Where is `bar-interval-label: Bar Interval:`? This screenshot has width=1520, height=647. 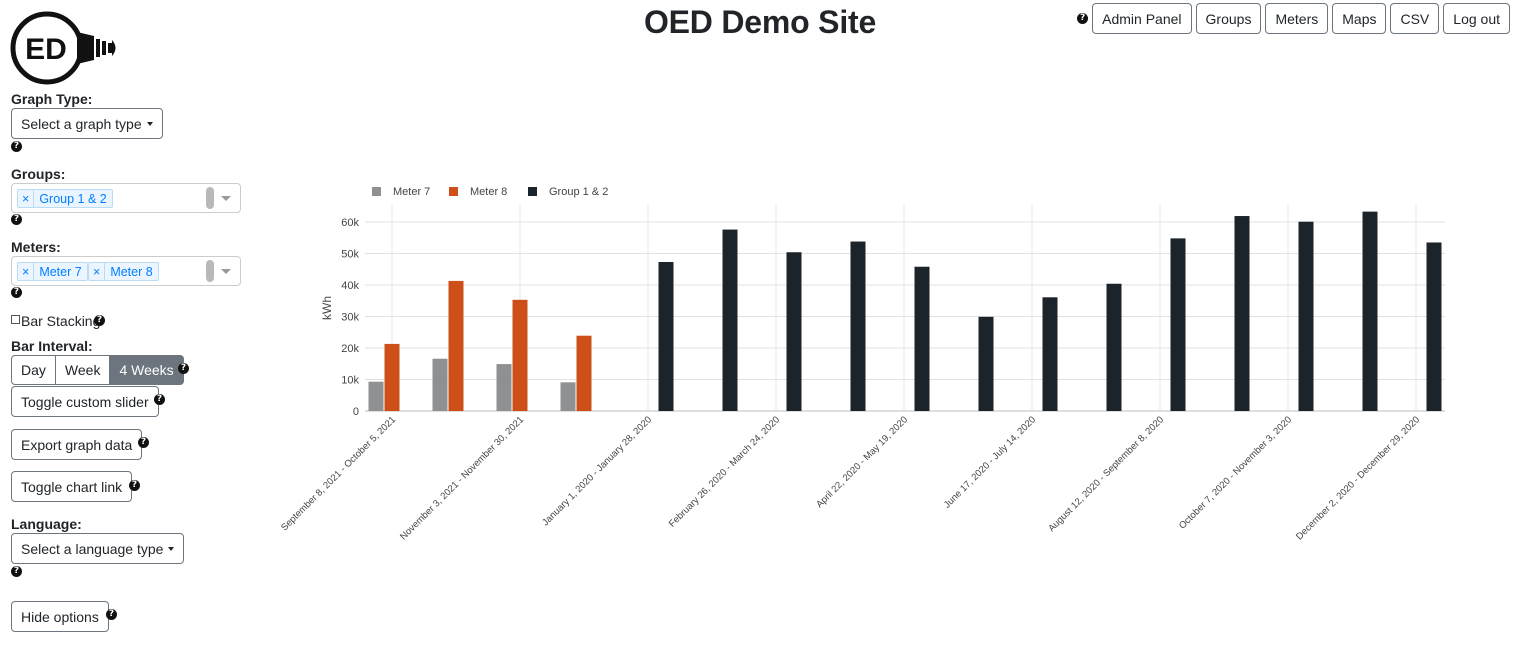
bar-interval-label: Bar Interval: is located at coordinates (52, 346).